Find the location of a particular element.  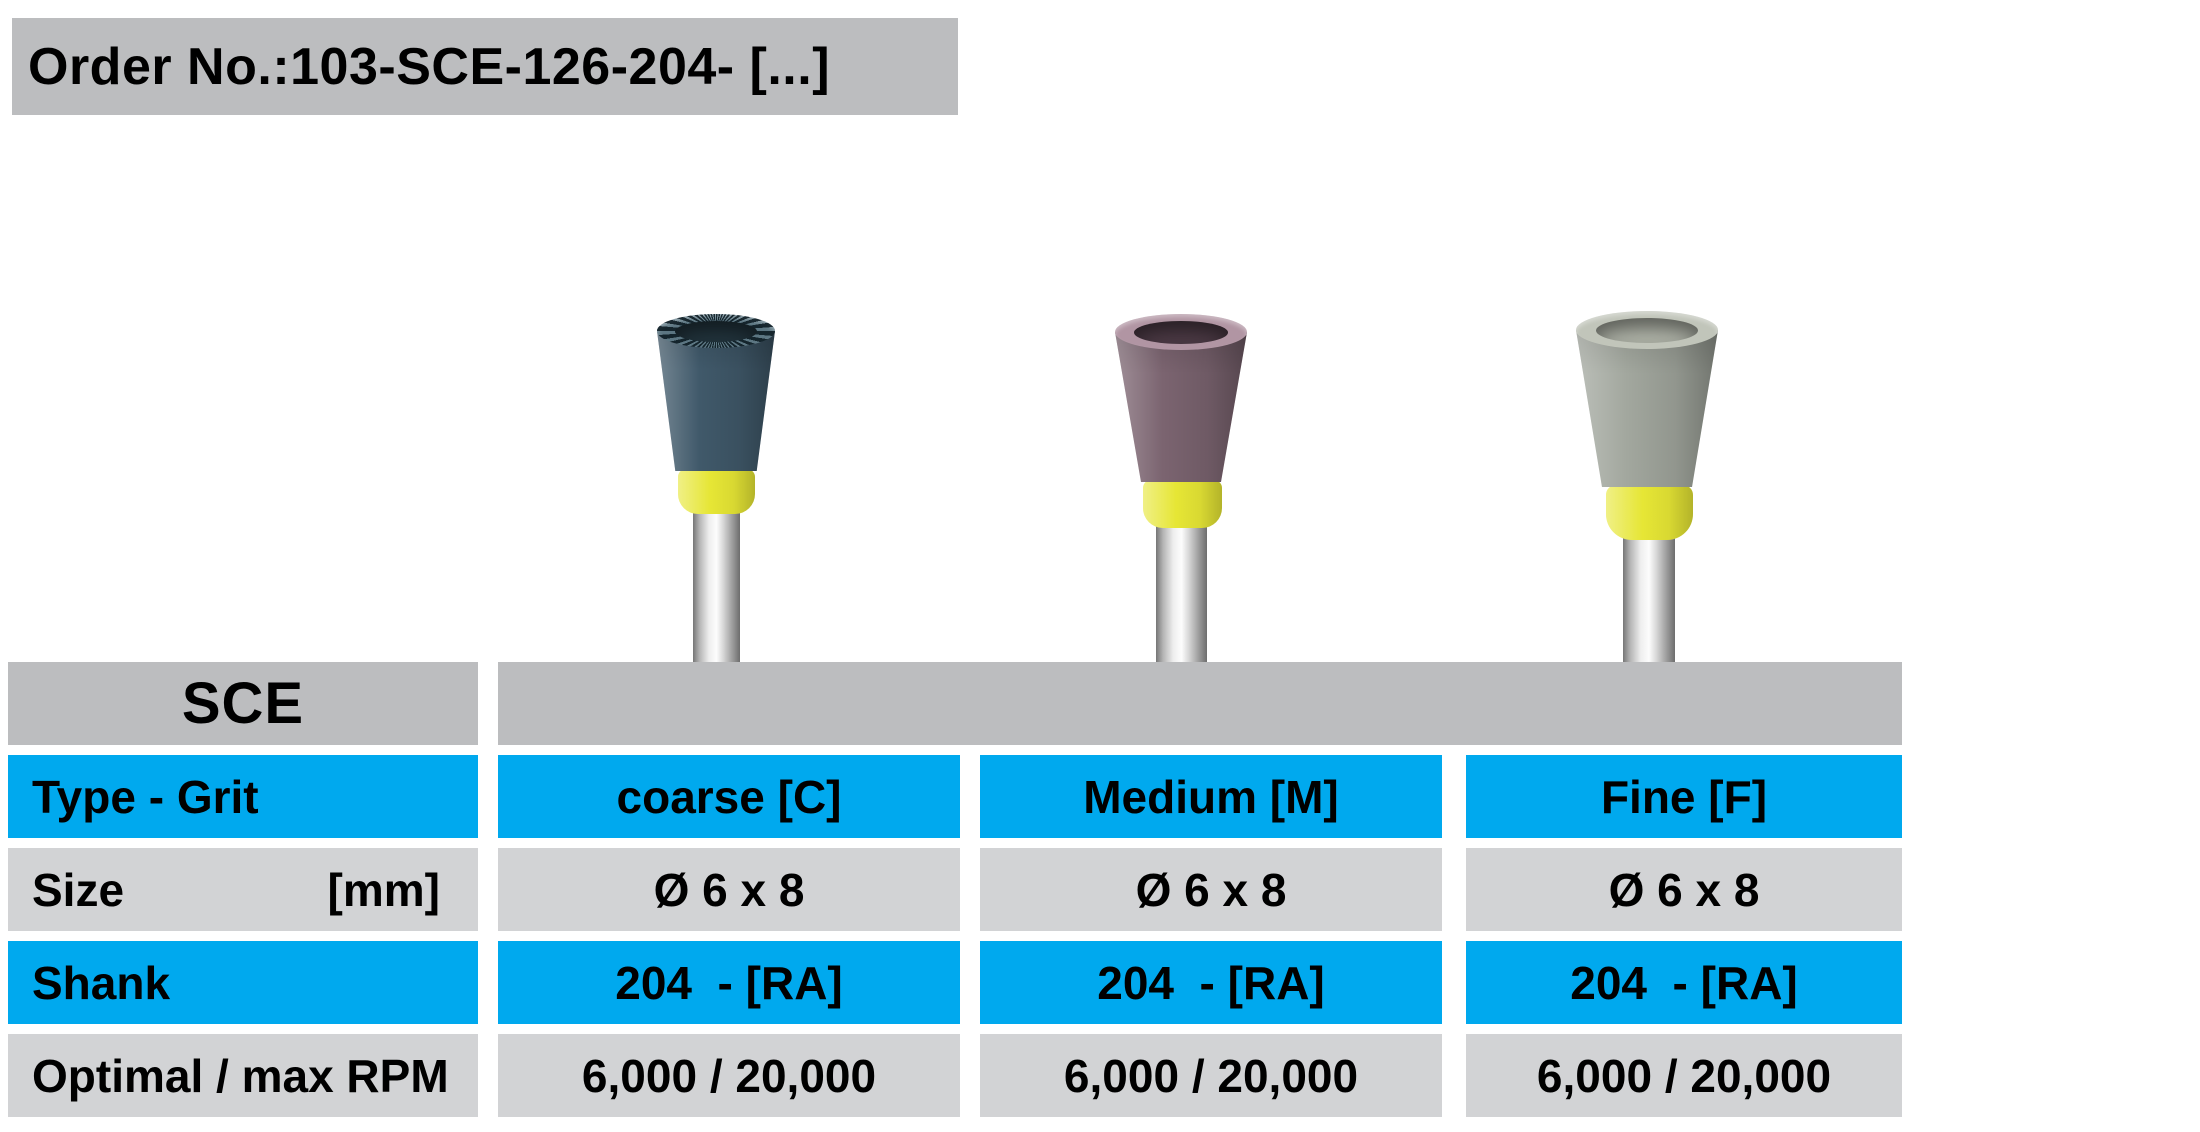

row-label-shank: Shank is located at coordinates (243, 982).